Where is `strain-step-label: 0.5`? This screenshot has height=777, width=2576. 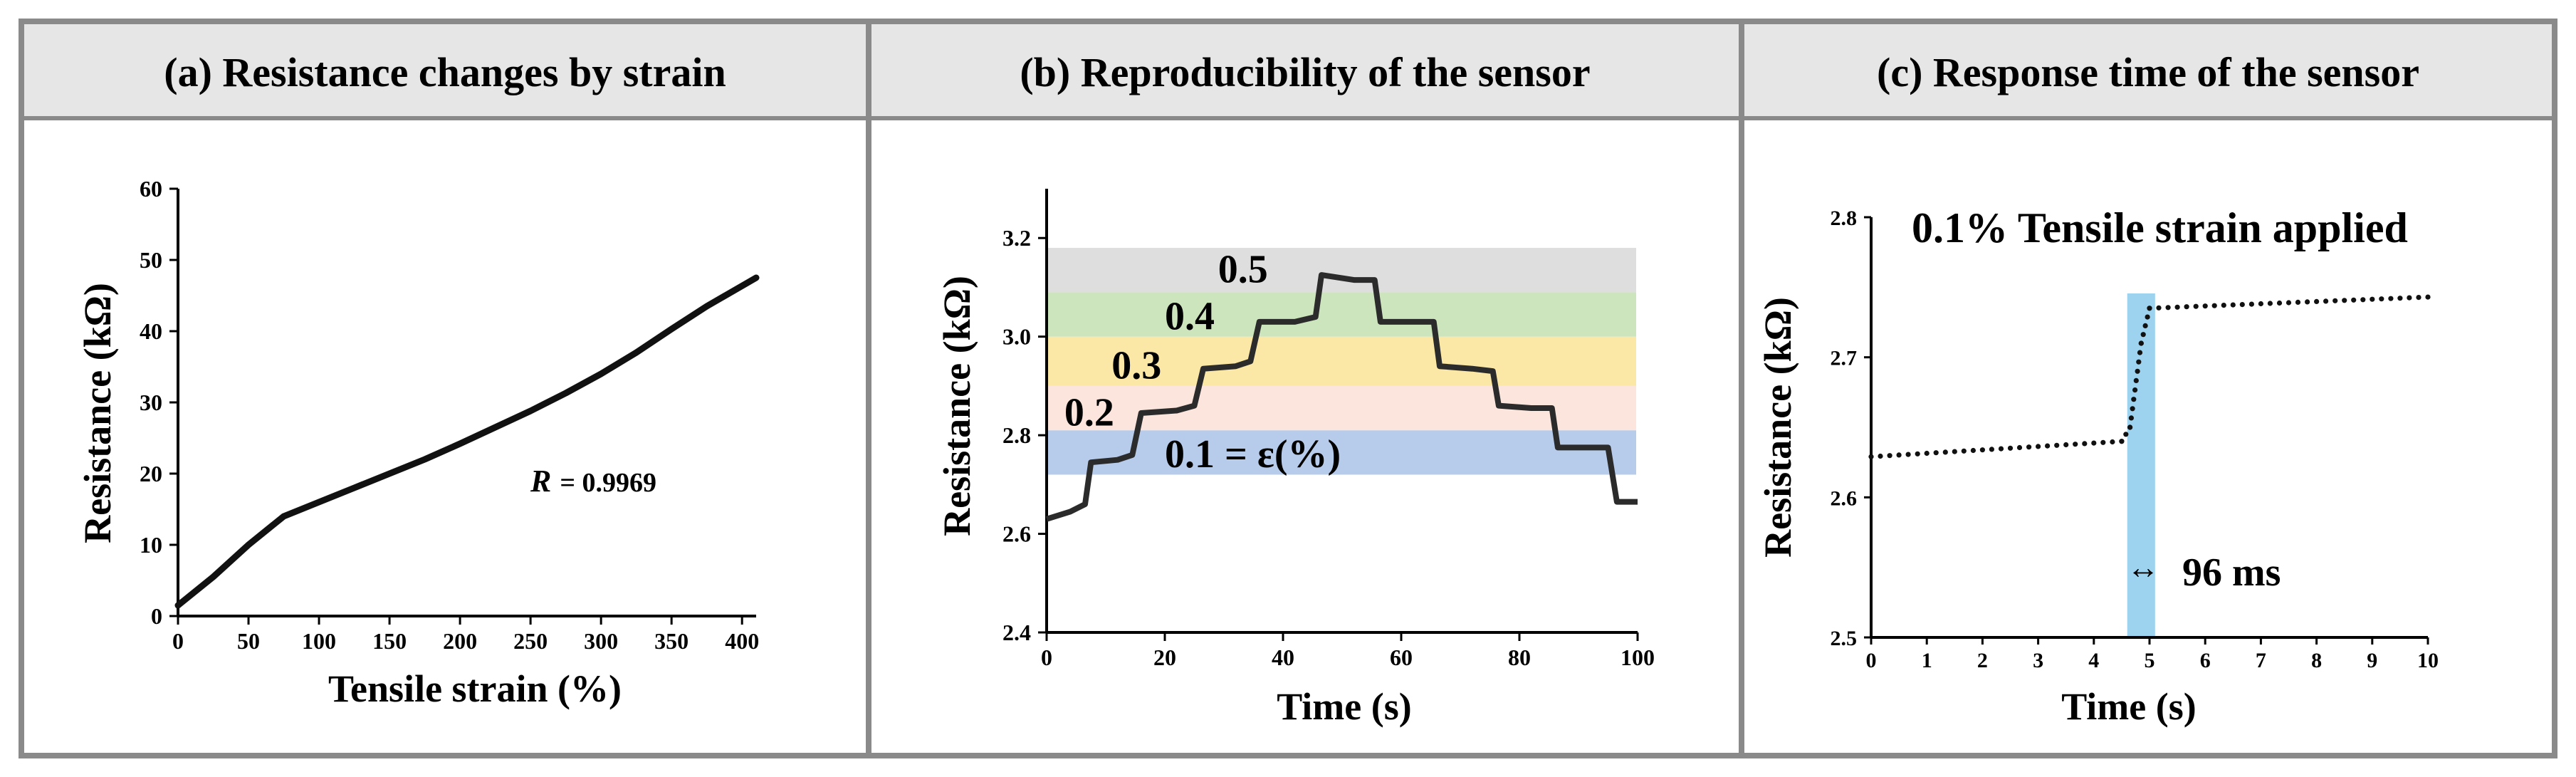
strain-step-label: 0.5 is located at coordinates (1243, 270).